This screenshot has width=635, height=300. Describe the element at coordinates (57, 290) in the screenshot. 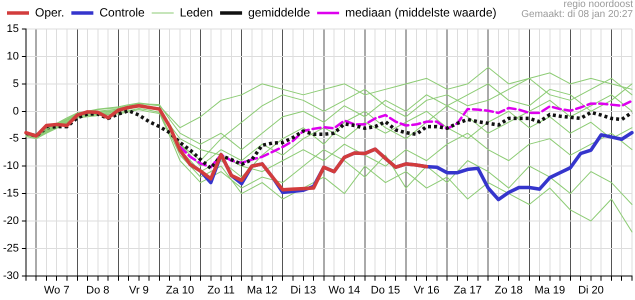

I see `x-tick-label: Wo 7` at that location.